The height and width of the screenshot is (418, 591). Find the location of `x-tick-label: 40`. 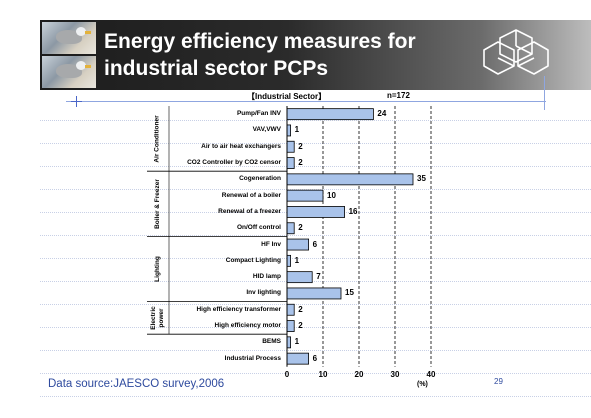

x-tick-label: 40 is located at coordinates (431, 374).